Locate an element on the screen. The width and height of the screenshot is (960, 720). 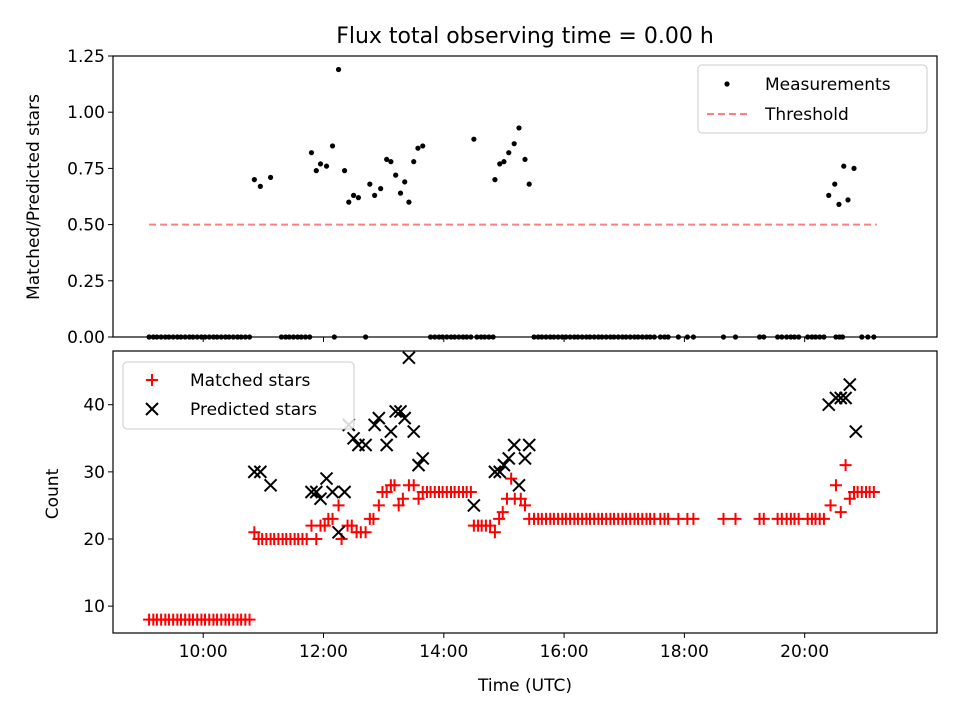
bottom-xlabel: Time (UTC) is located at coordinates (524, 686).